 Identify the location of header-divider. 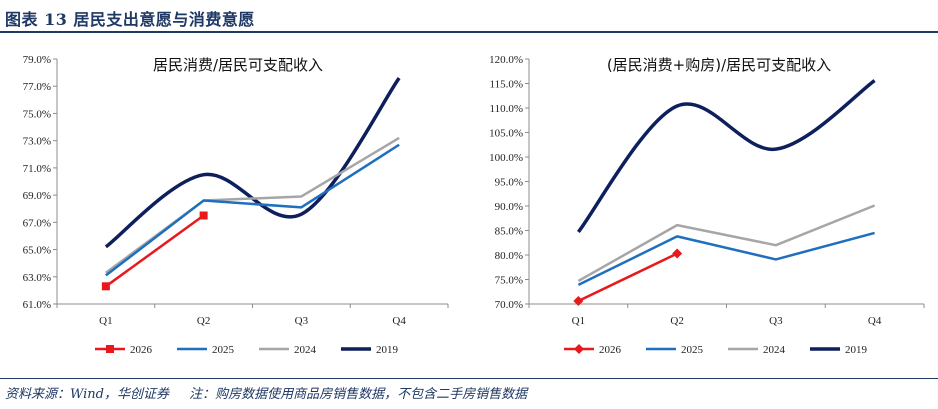
(469, 32).